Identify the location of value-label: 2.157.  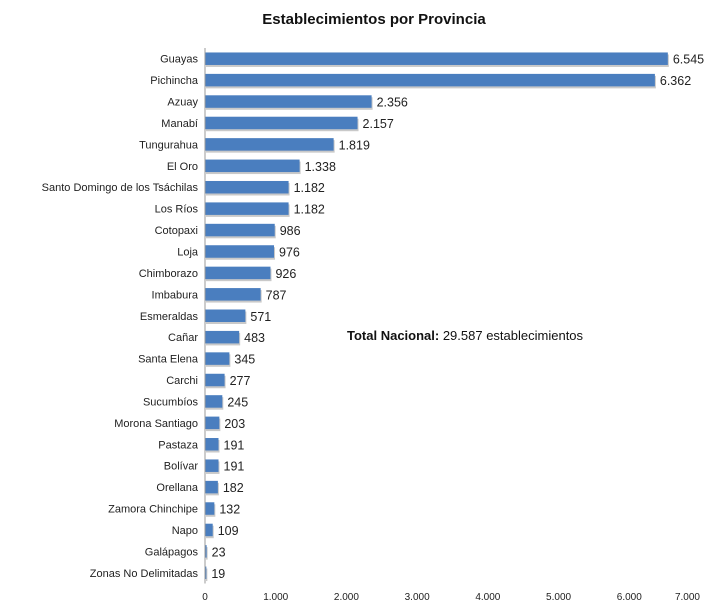
(378, 124).